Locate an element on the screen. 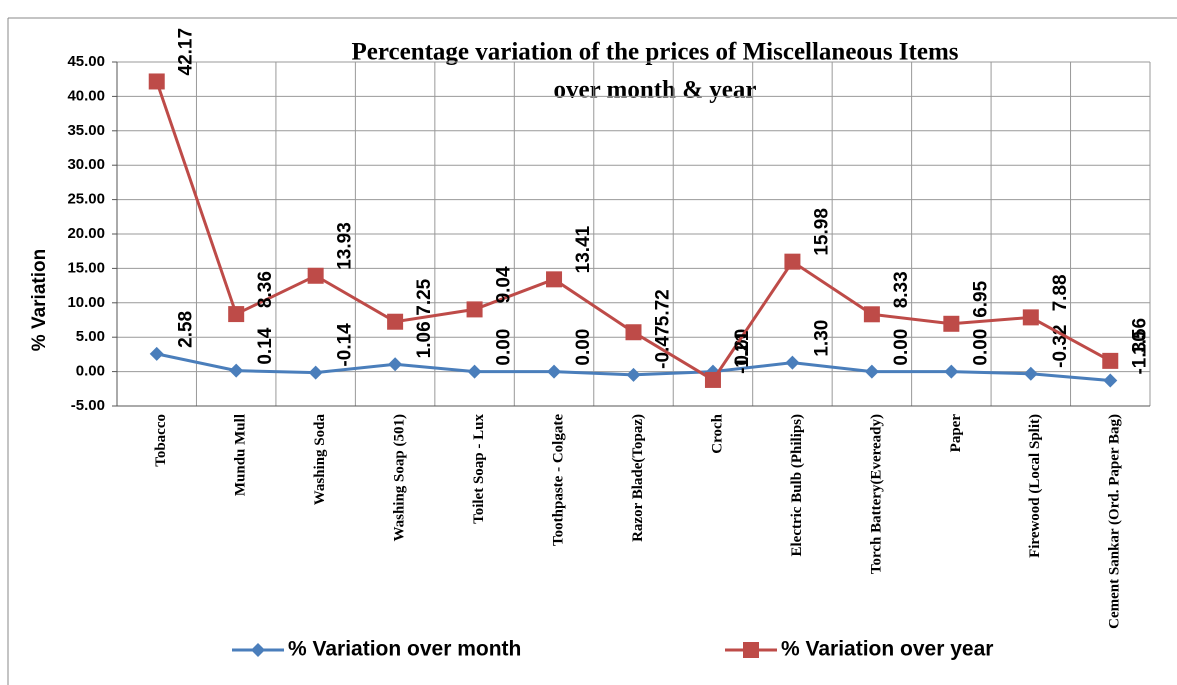  data-label: -0.14 is located at coordinates (345, 345).